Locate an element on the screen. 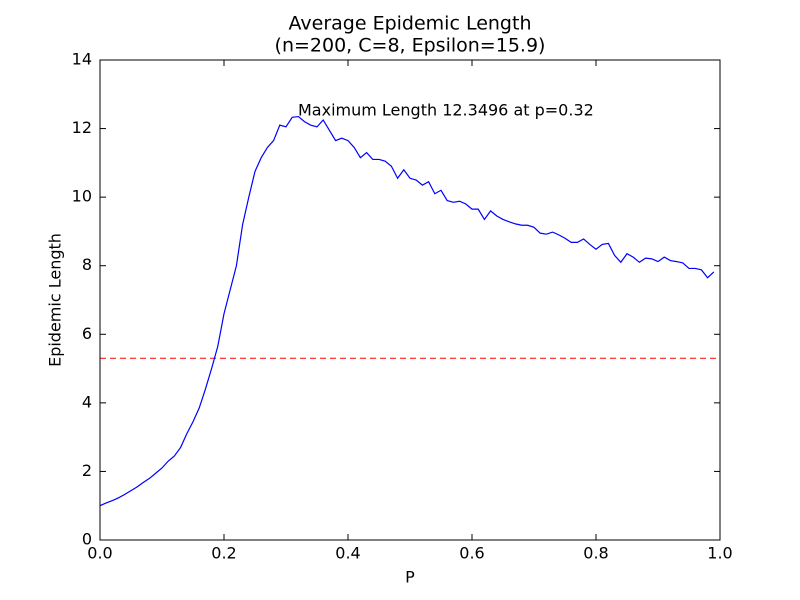 The width and height of the screenshot is (800, 600). y-tick-label: 0 is located at coordinates (87, 539).